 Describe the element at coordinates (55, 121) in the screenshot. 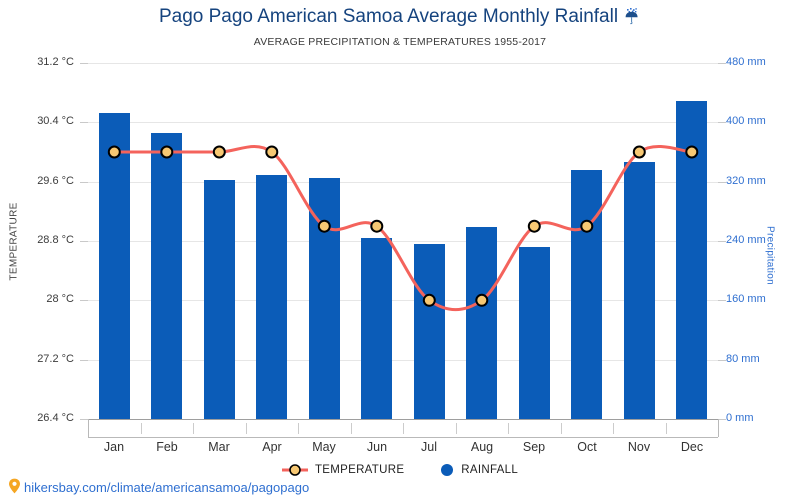

I see `y-axis-left-label: 30.4 °C` at that location.